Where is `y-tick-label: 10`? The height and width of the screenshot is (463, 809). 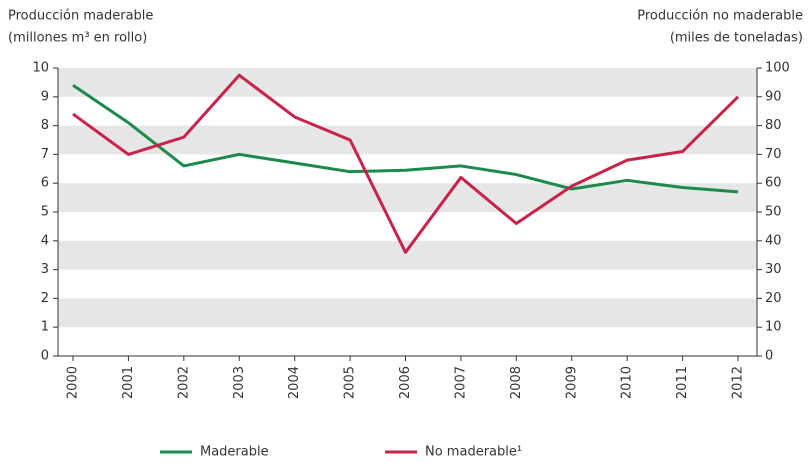
y-tick-label: 10 is located at coordinates (40, 68).